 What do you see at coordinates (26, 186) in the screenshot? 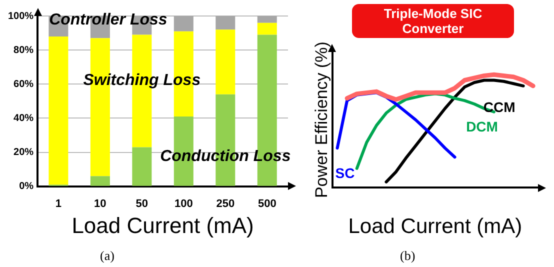
I see `y-tick-label: 0%` at bounding box center [26, 186].